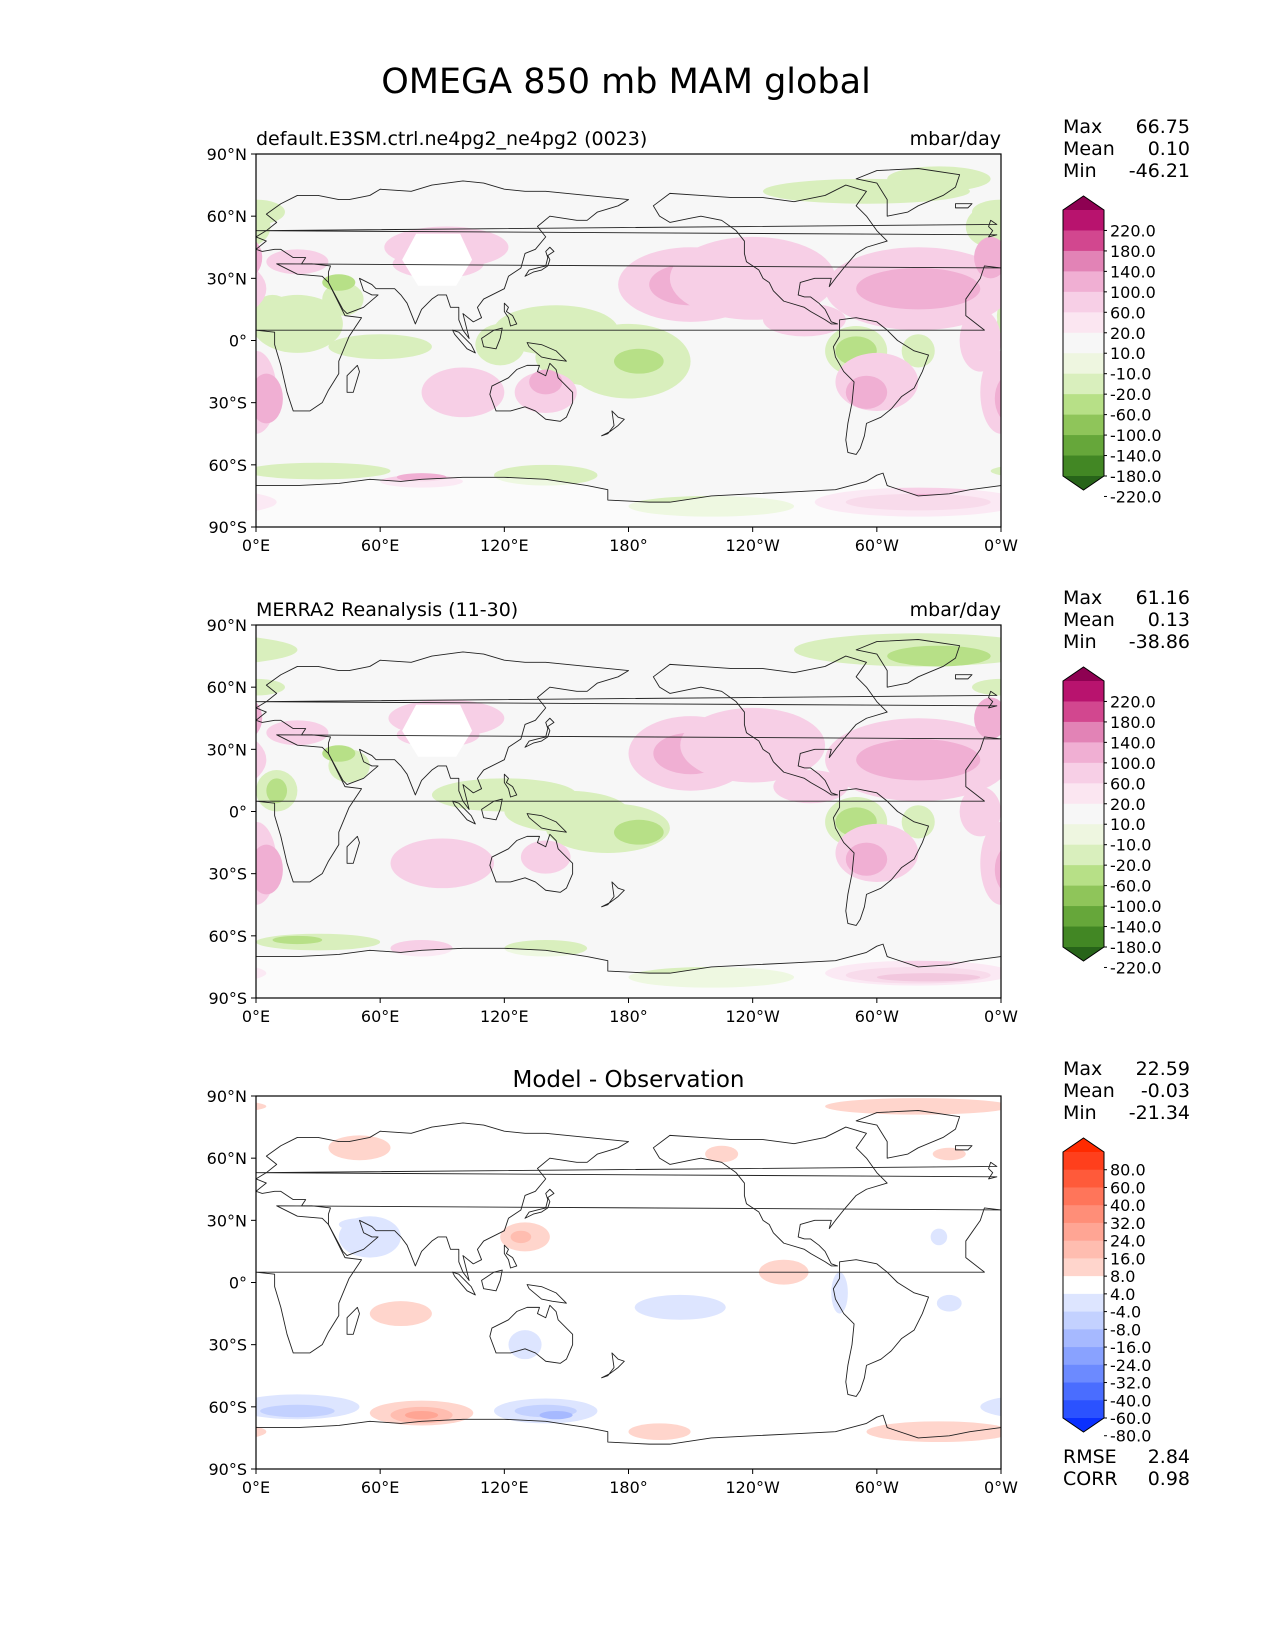 This screenshot has width=1275, height=1650. Describe the element at coordinates (1130, 865) in the screenshot. I see `colorbar-level-label: -20.0` at that location.